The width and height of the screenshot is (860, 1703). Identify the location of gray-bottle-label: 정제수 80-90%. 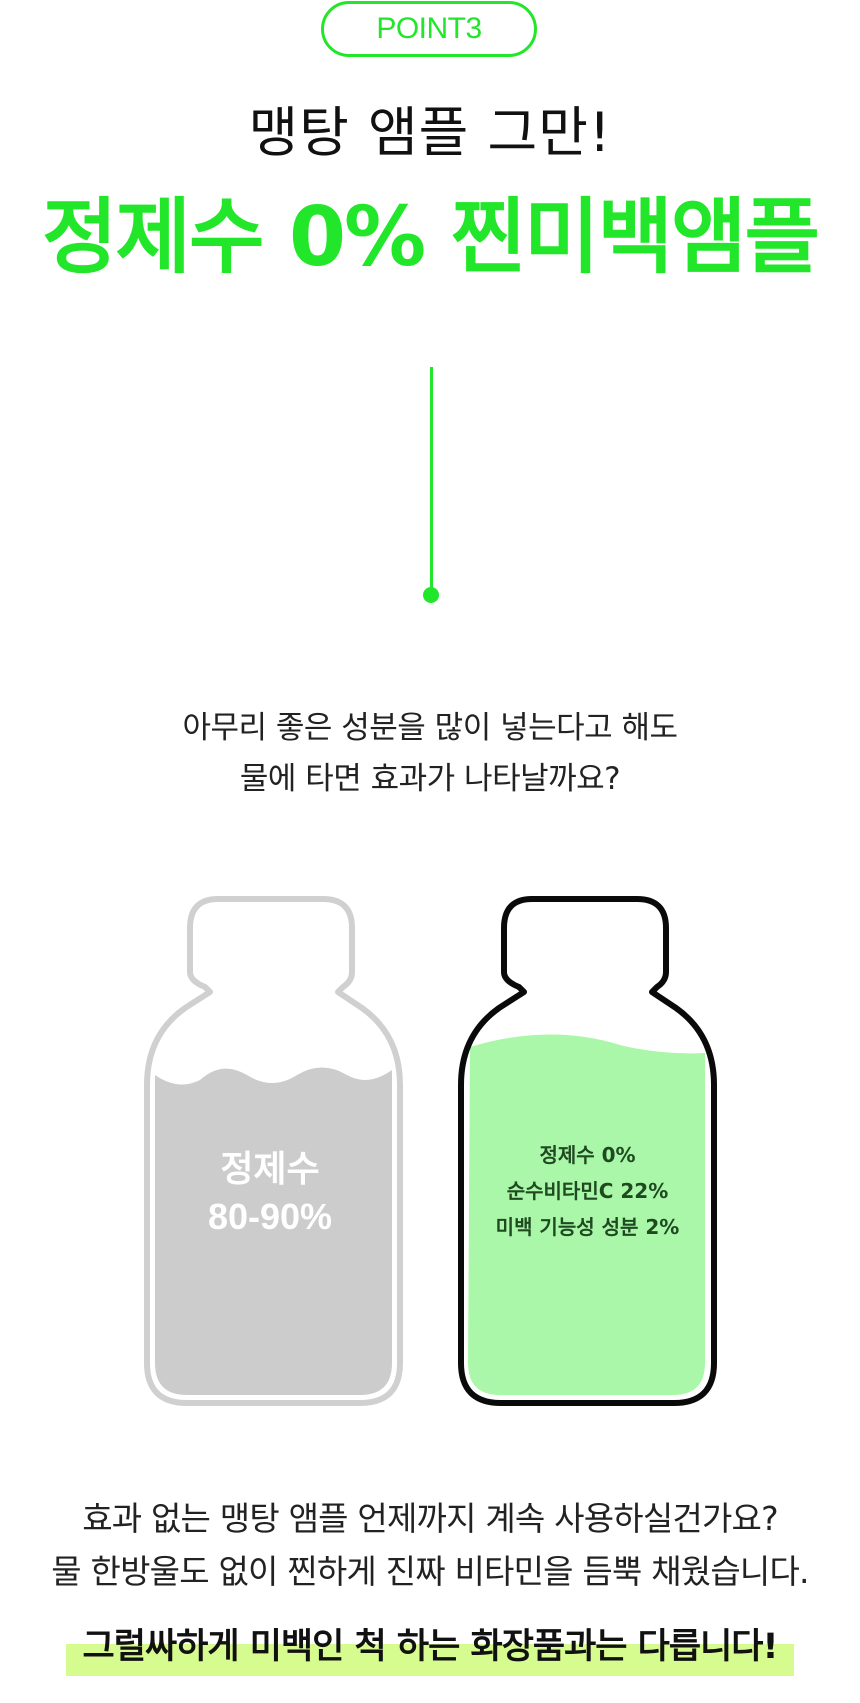
(270, 1193).